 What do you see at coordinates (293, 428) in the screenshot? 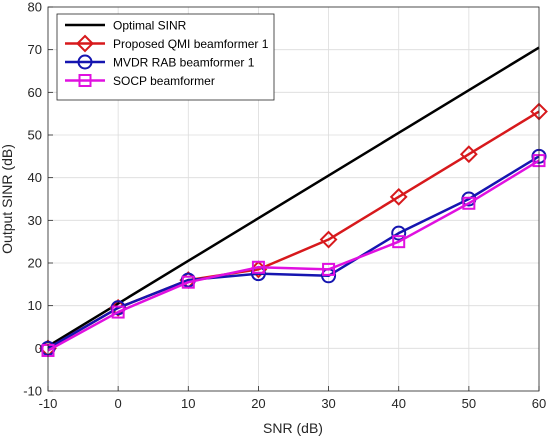
I see `x-axis-label: SNR (dB)` at bounding box center [293, 428].